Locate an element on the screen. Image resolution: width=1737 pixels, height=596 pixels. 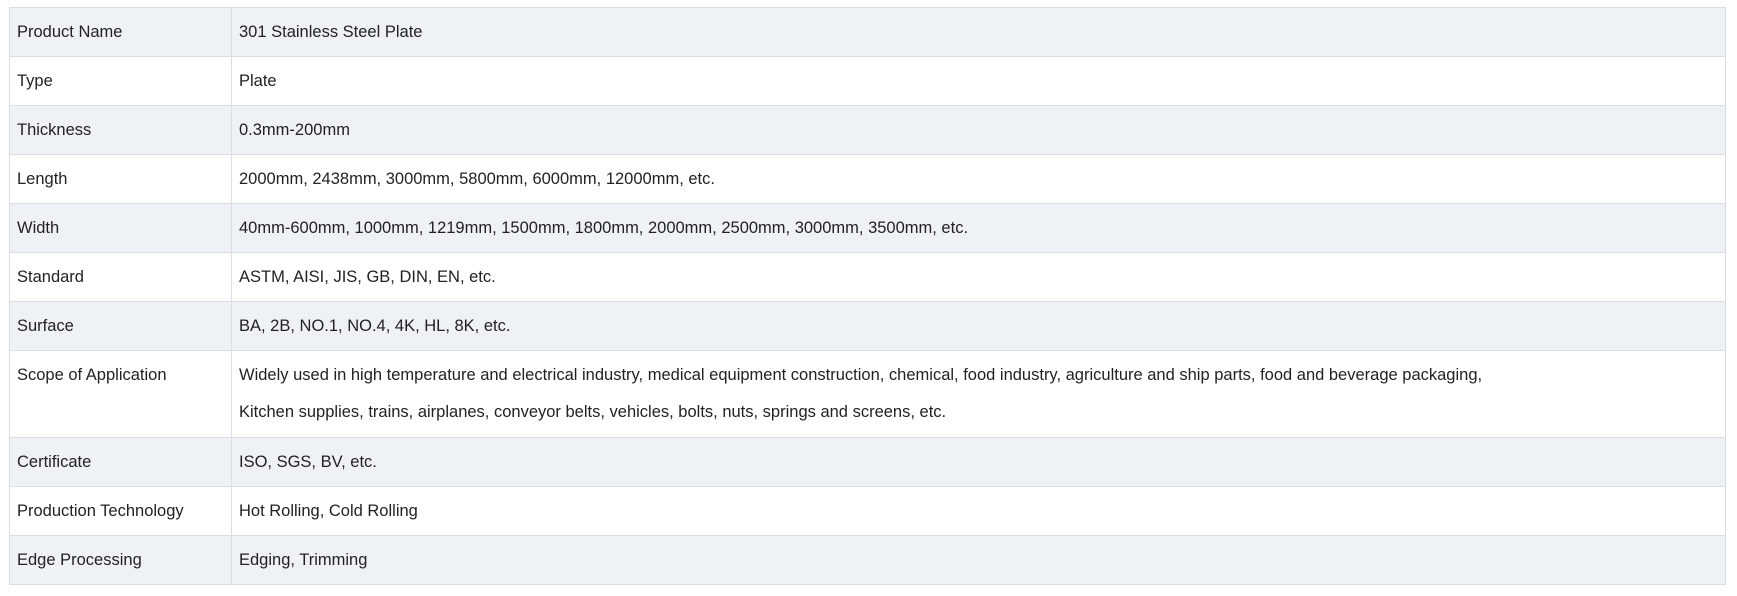
row-value: Edging, Trimming is located at coordinates (978, 560).